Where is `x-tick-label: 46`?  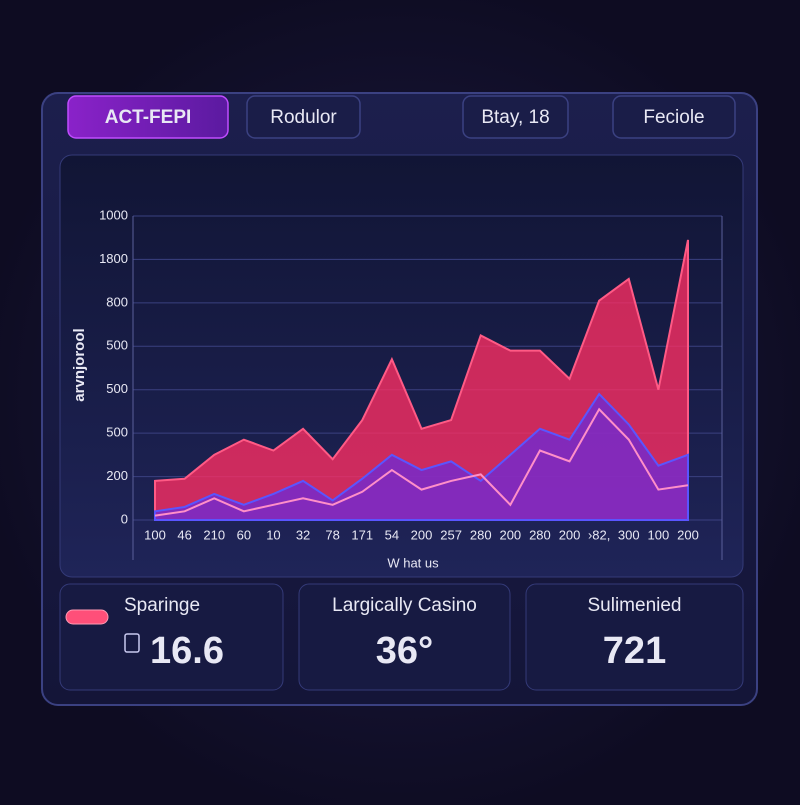
x-tick-label: 46 is located at coordinates (184, 534).